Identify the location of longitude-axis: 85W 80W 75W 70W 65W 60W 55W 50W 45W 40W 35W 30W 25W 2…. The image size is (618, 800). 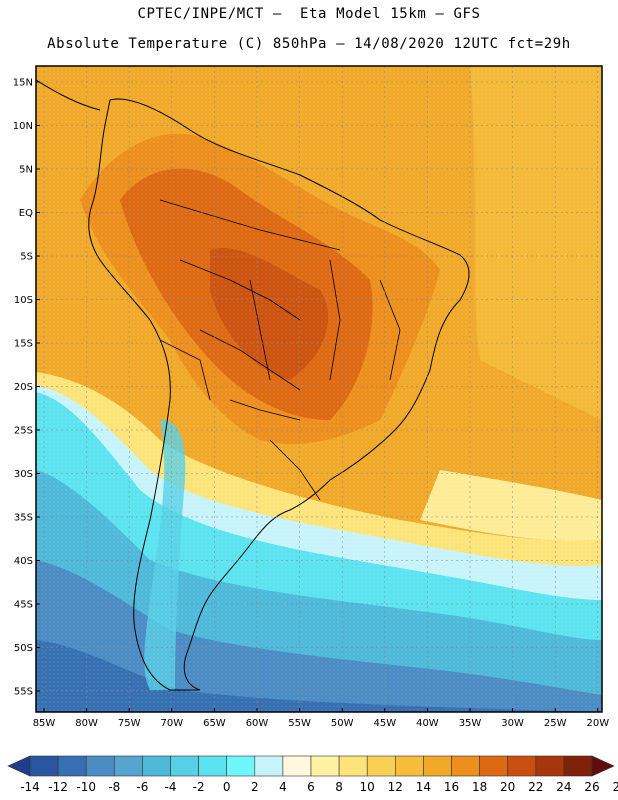
(321, 718).